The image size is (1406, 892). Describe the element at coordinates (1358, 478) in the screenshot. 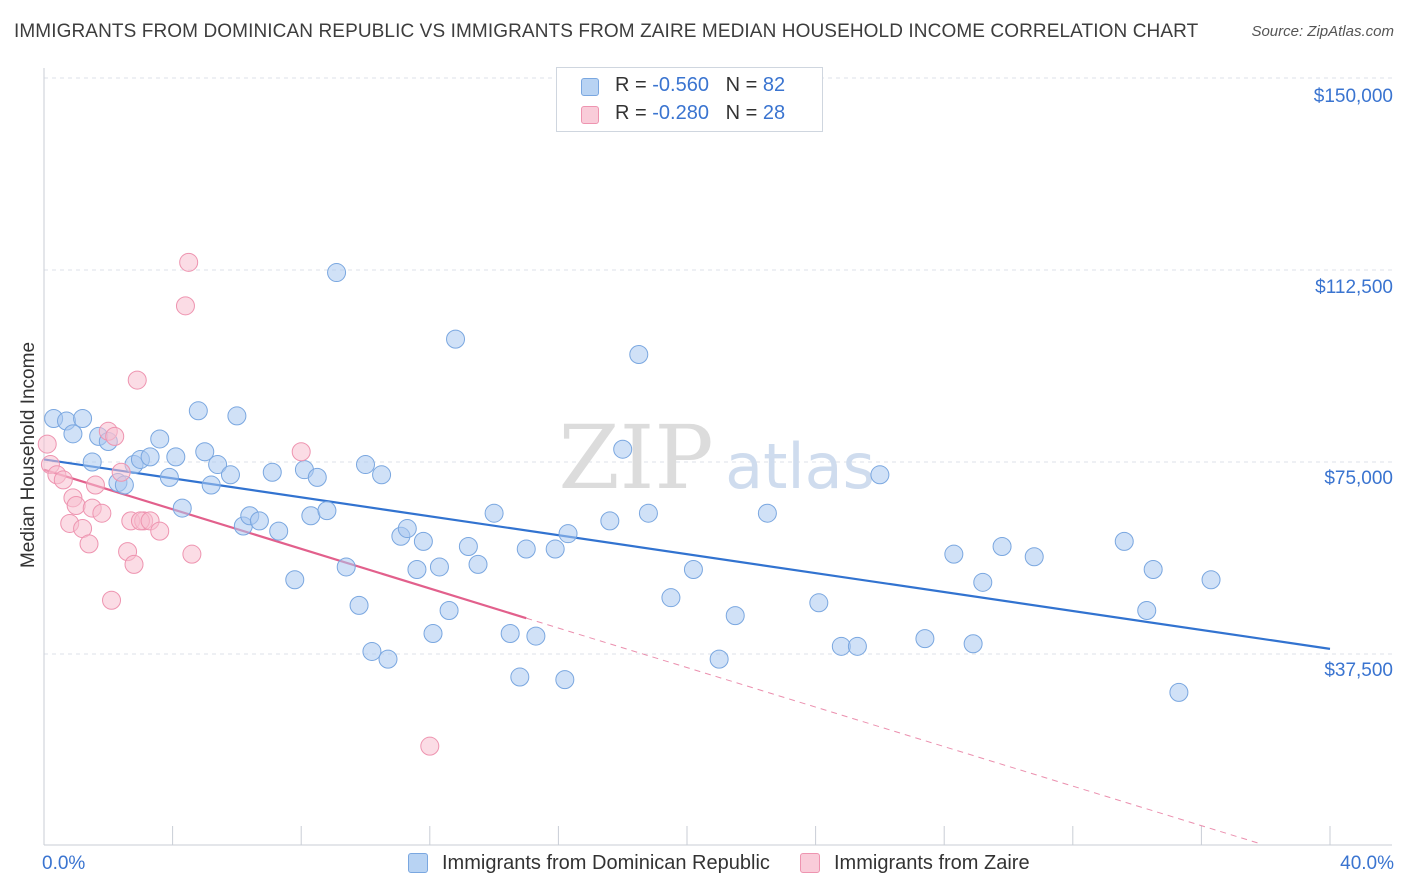

I see `y-tick-label-75000: $75,000` at that location.